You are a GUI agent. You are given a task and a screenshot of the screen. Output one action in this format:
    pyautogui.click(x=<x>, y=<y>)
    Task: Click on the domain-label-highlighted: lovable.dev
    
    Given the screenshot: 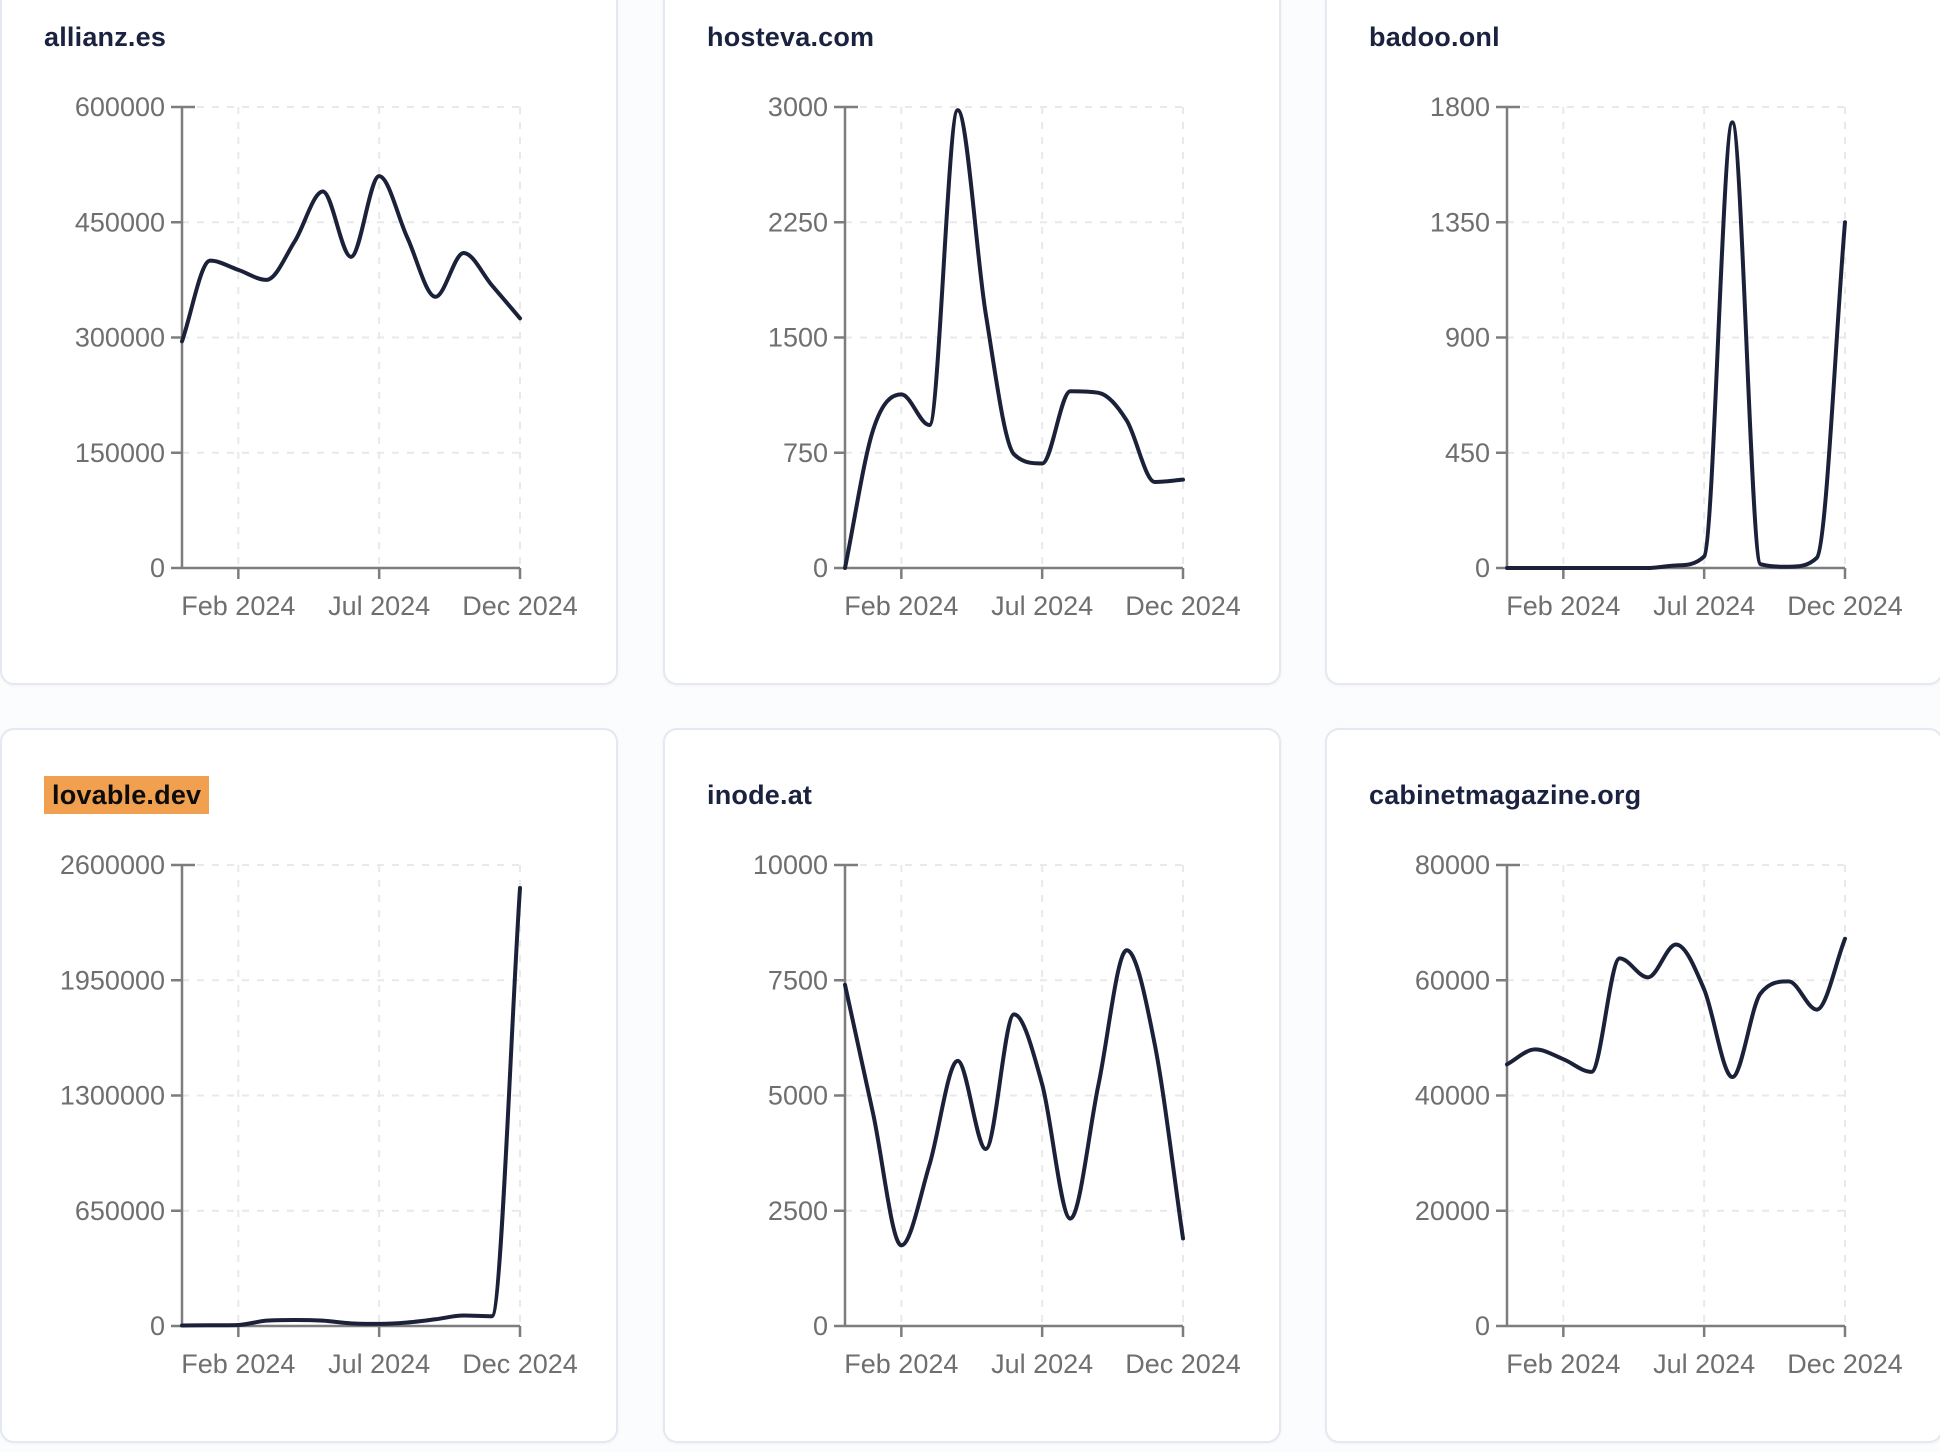 What is the action you would take?
    pyautogui.click(x=127, y=795)
    